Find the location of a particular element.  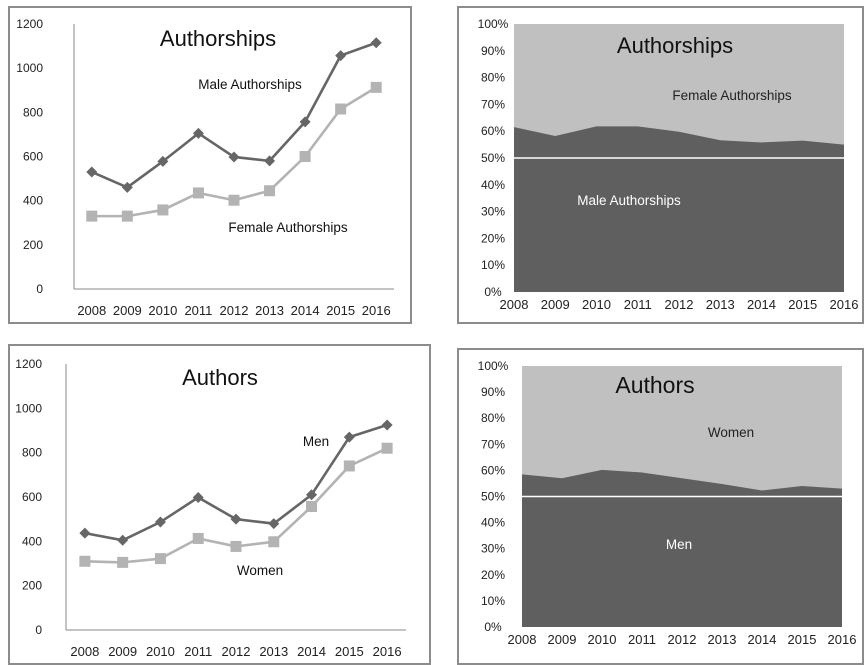

y-tick-label: 50% is located at coordinates (493, 497).